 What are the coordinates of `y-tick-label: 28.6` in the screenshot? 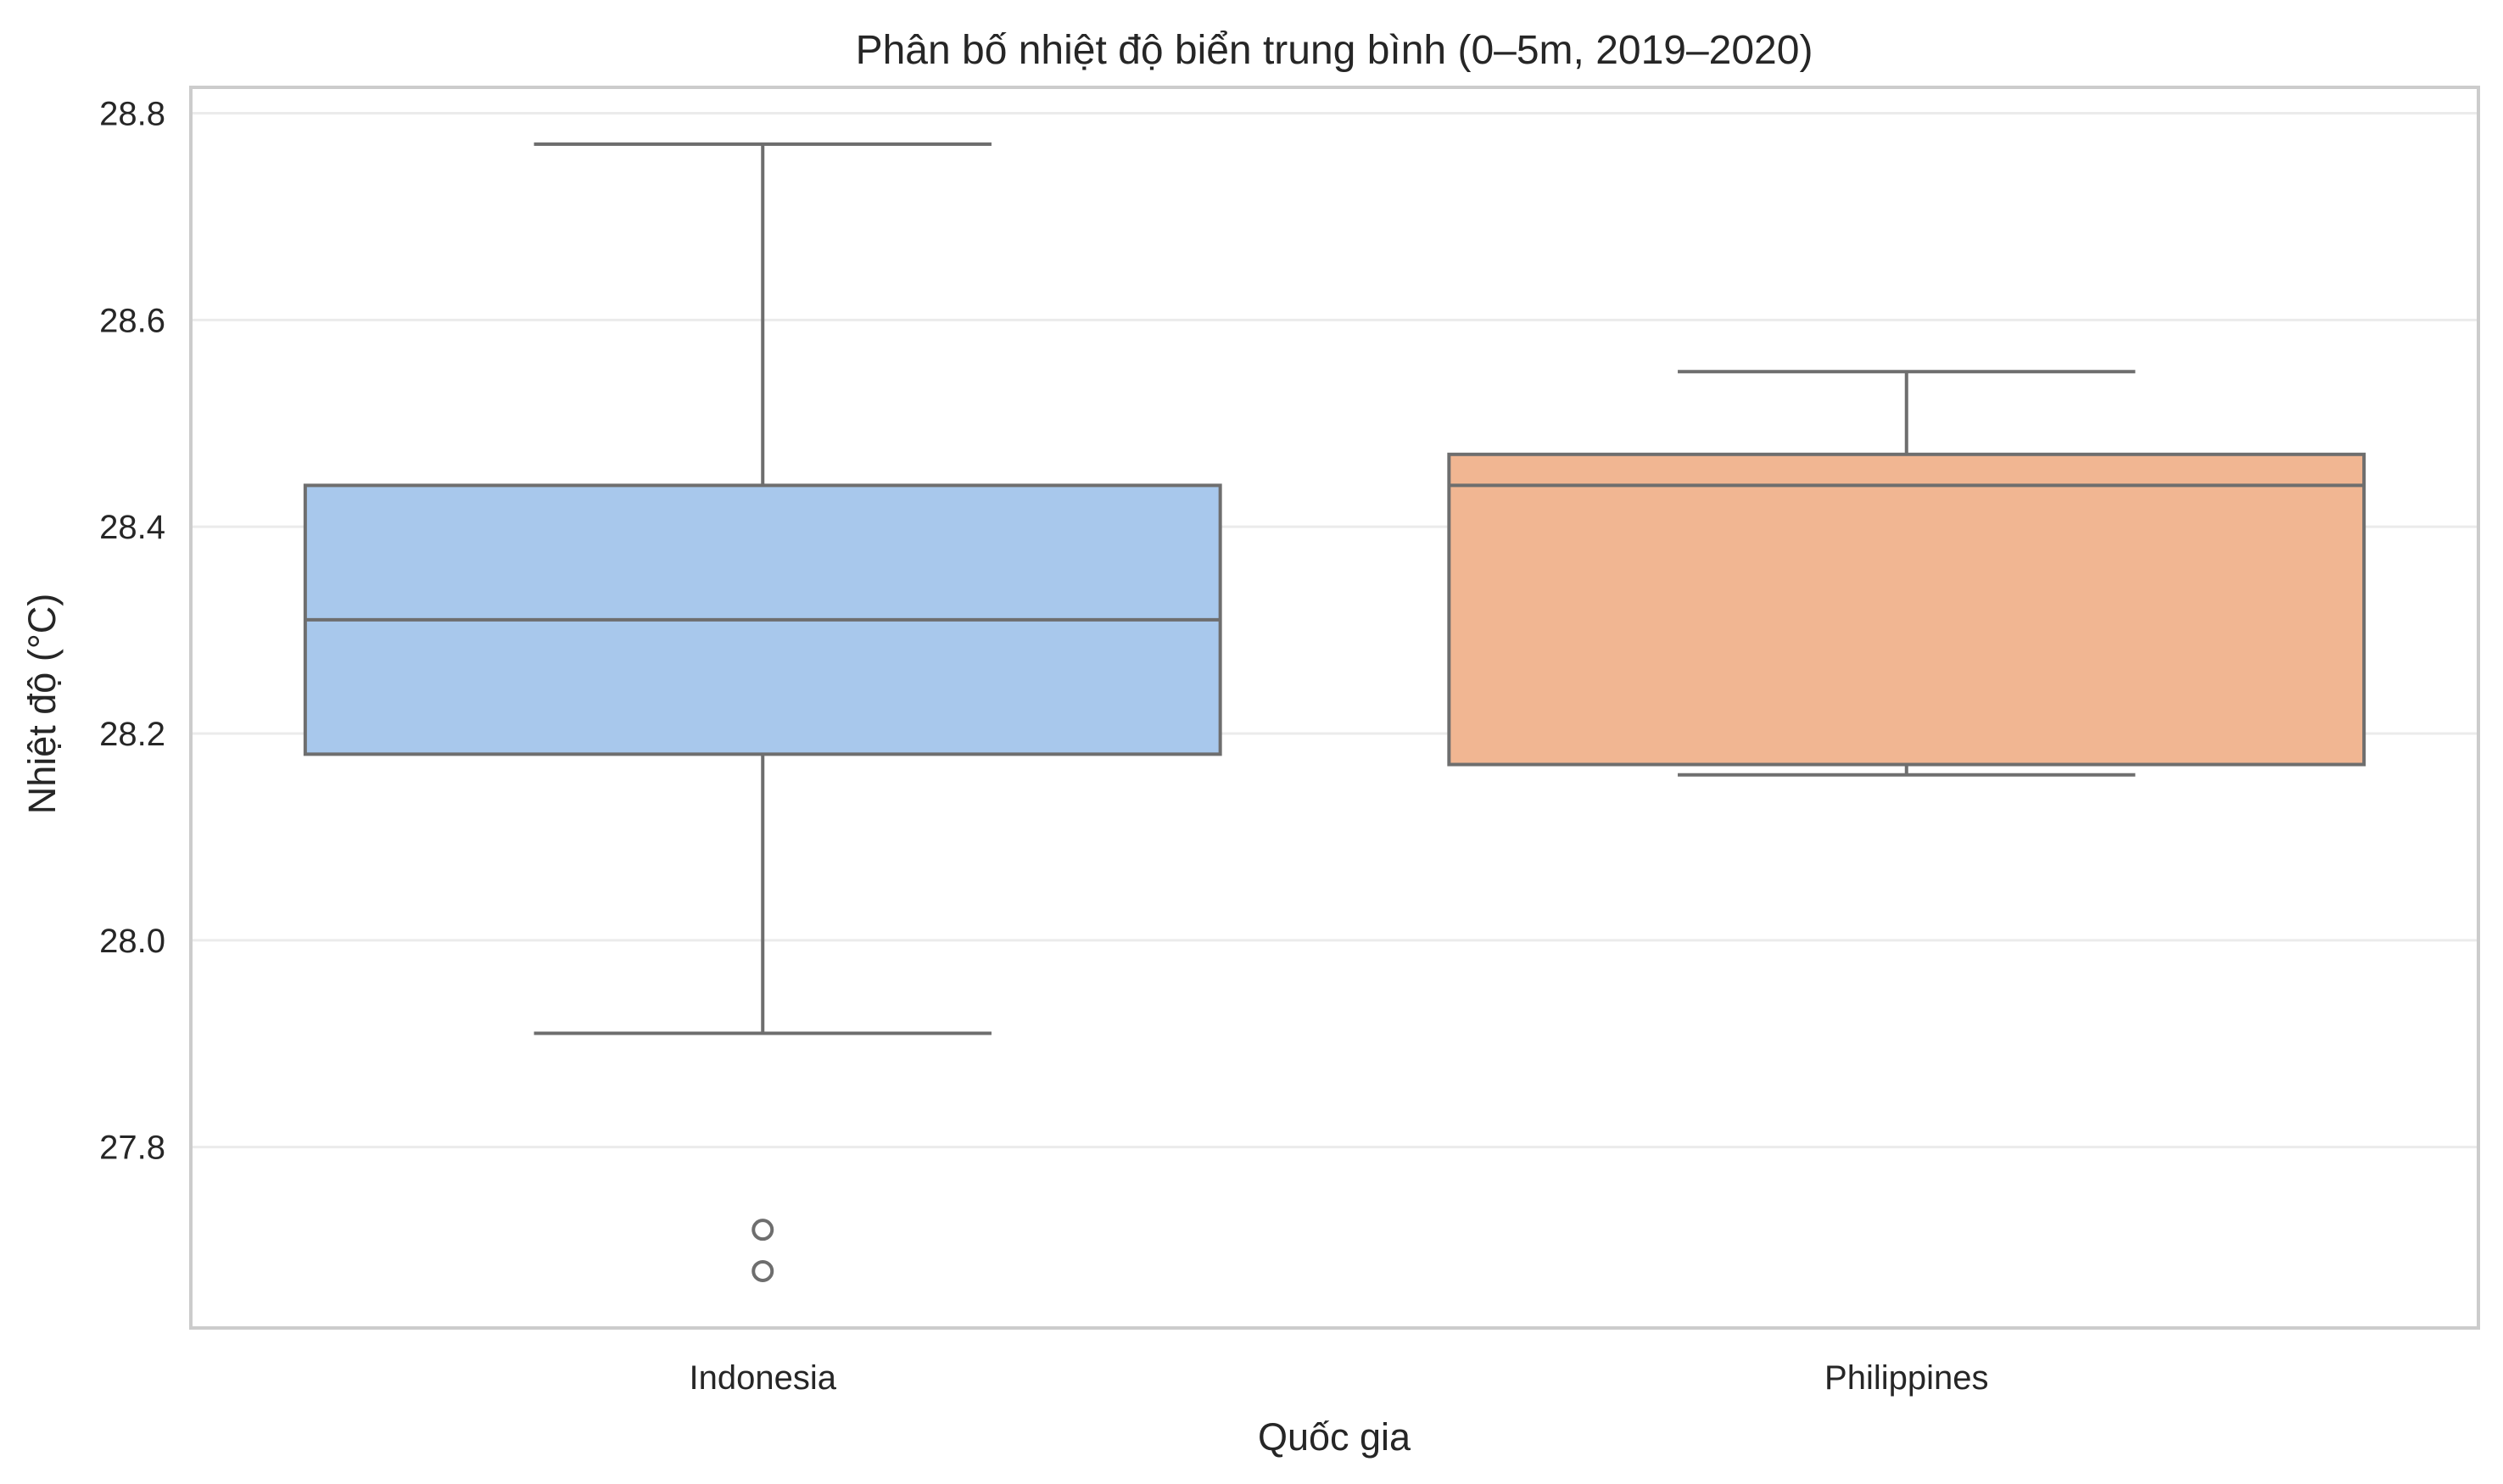 It's located at (132, 320).